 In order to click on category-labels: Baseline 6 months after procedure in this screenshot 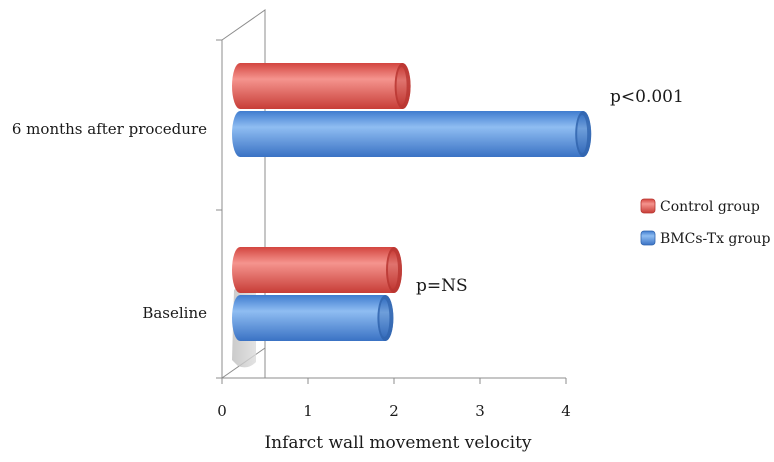, I will do `click(109, 221)`.